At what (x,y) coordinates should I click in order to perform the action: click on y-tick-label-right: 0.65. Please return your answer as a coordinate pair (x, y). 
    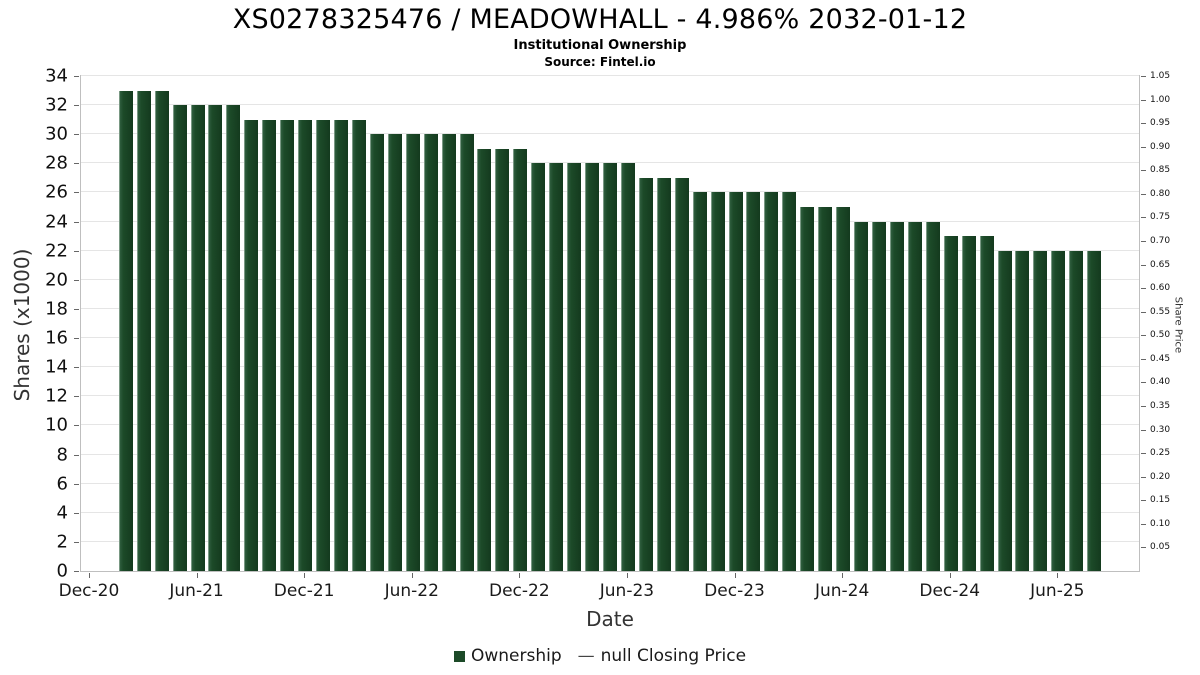
    Looking at the image, I should click on (1160, 264).